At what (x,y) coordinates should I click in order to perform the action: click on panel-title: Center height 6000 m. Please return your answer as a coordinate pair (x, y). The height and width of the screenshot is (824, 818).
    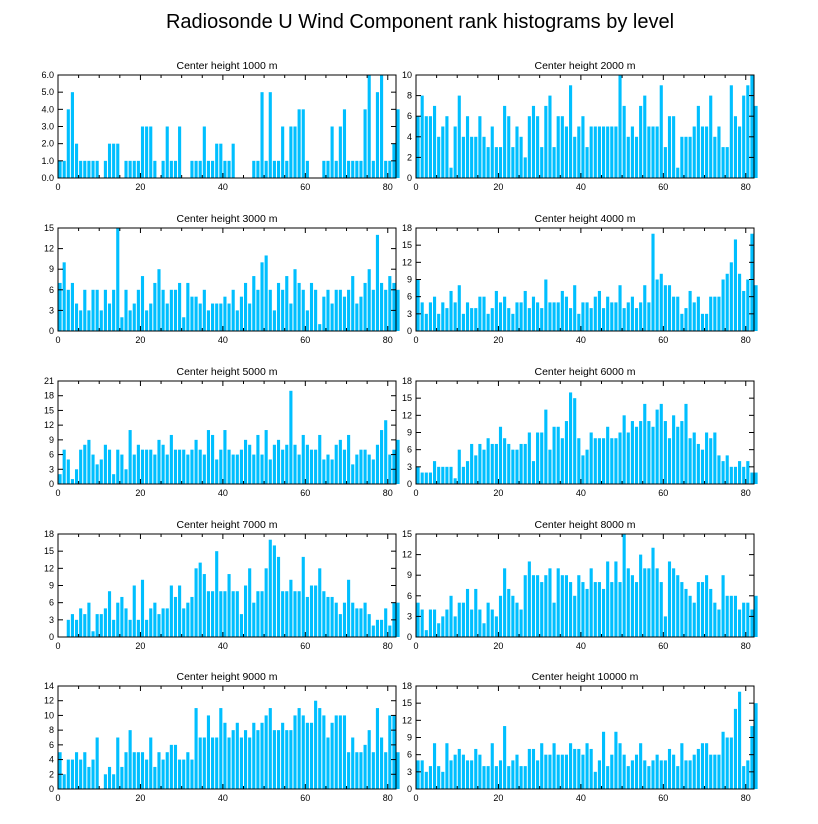
    Looking at the image, I should click on (585, 372).